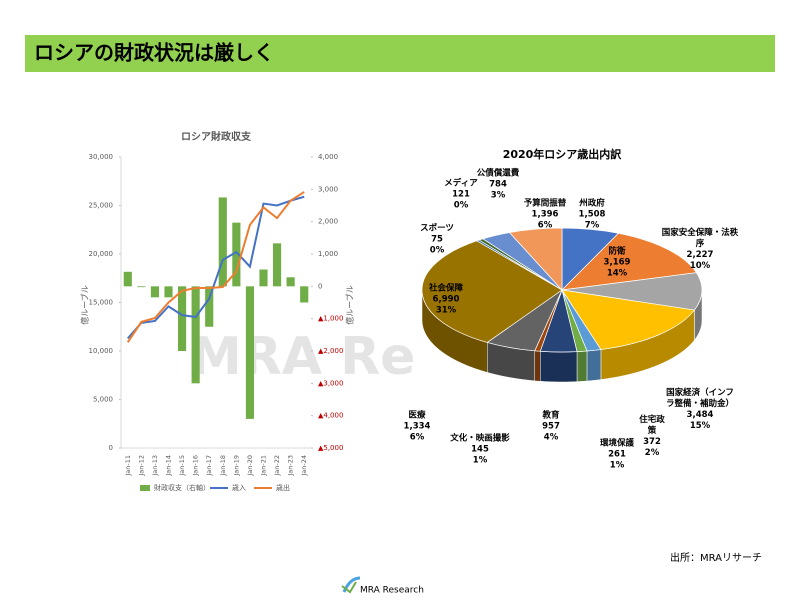  What do you see at coordinates (652, 453) in the screenshot?
I see `slice-label-percent: 2%` at bounding box center [652, 453].